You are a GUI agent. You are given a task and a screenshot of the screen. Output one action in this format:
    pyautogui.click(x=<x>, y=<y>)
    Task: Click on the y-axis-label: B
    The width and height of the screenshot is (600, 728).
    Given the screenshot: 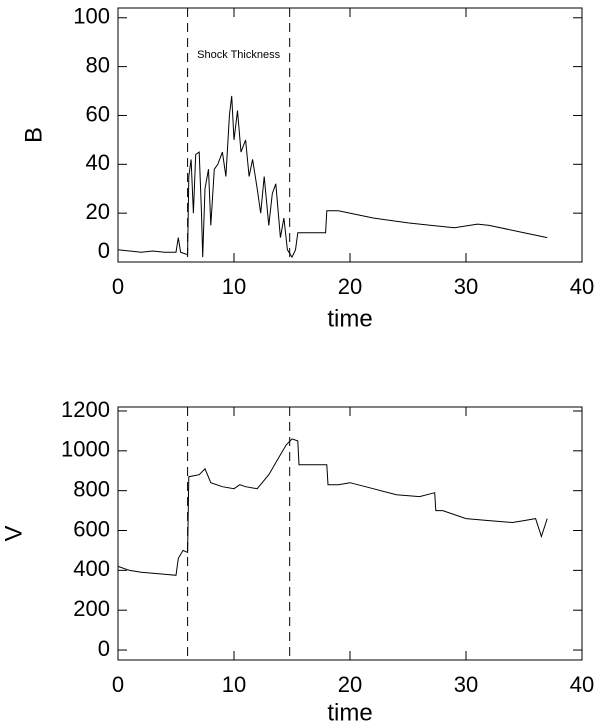 What is the action you would take?
    pyautogui.click(x=33, y=135)
    